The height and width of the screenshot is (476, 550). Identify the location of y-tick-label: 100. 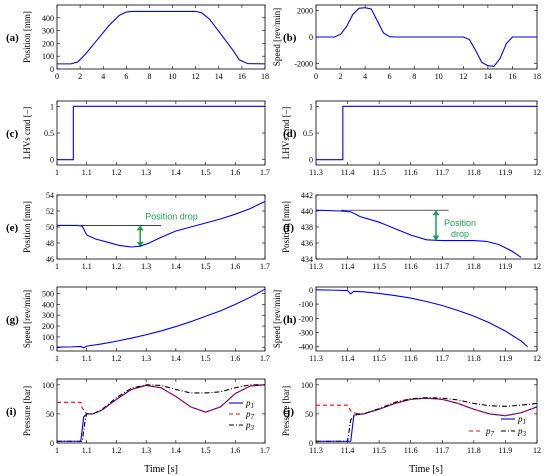
(48, 56).